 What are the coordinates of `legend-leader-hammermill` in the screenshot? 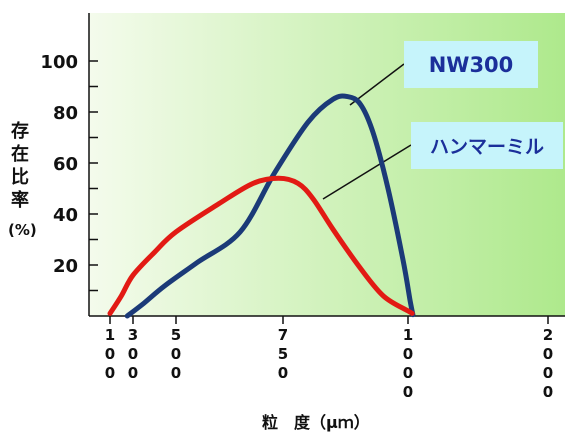 It's located at (367, 172).